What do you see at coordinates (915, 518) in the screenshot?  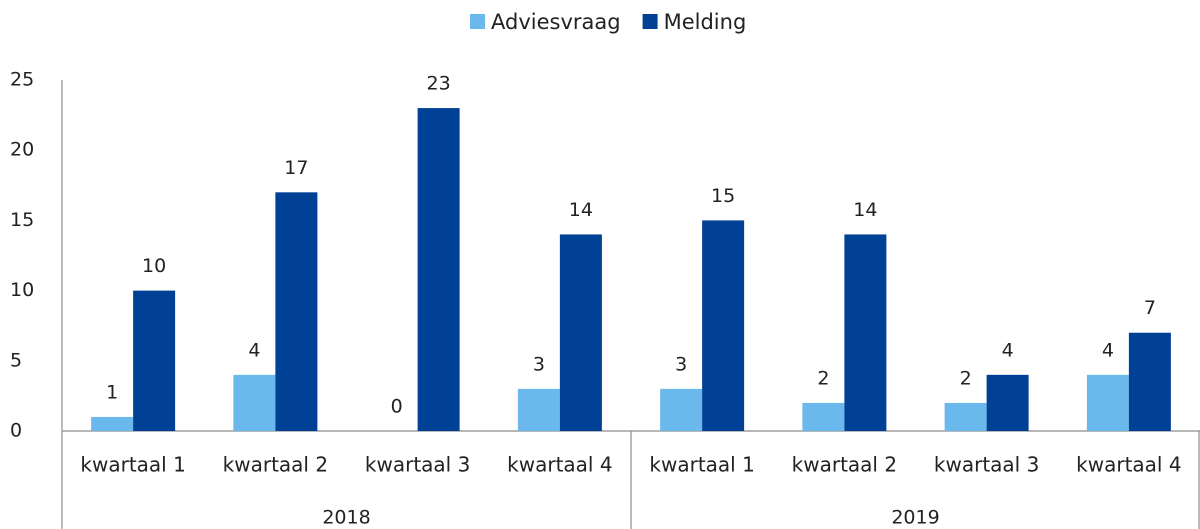 I see `group-label: 2019` at bounding box center [915, 518].